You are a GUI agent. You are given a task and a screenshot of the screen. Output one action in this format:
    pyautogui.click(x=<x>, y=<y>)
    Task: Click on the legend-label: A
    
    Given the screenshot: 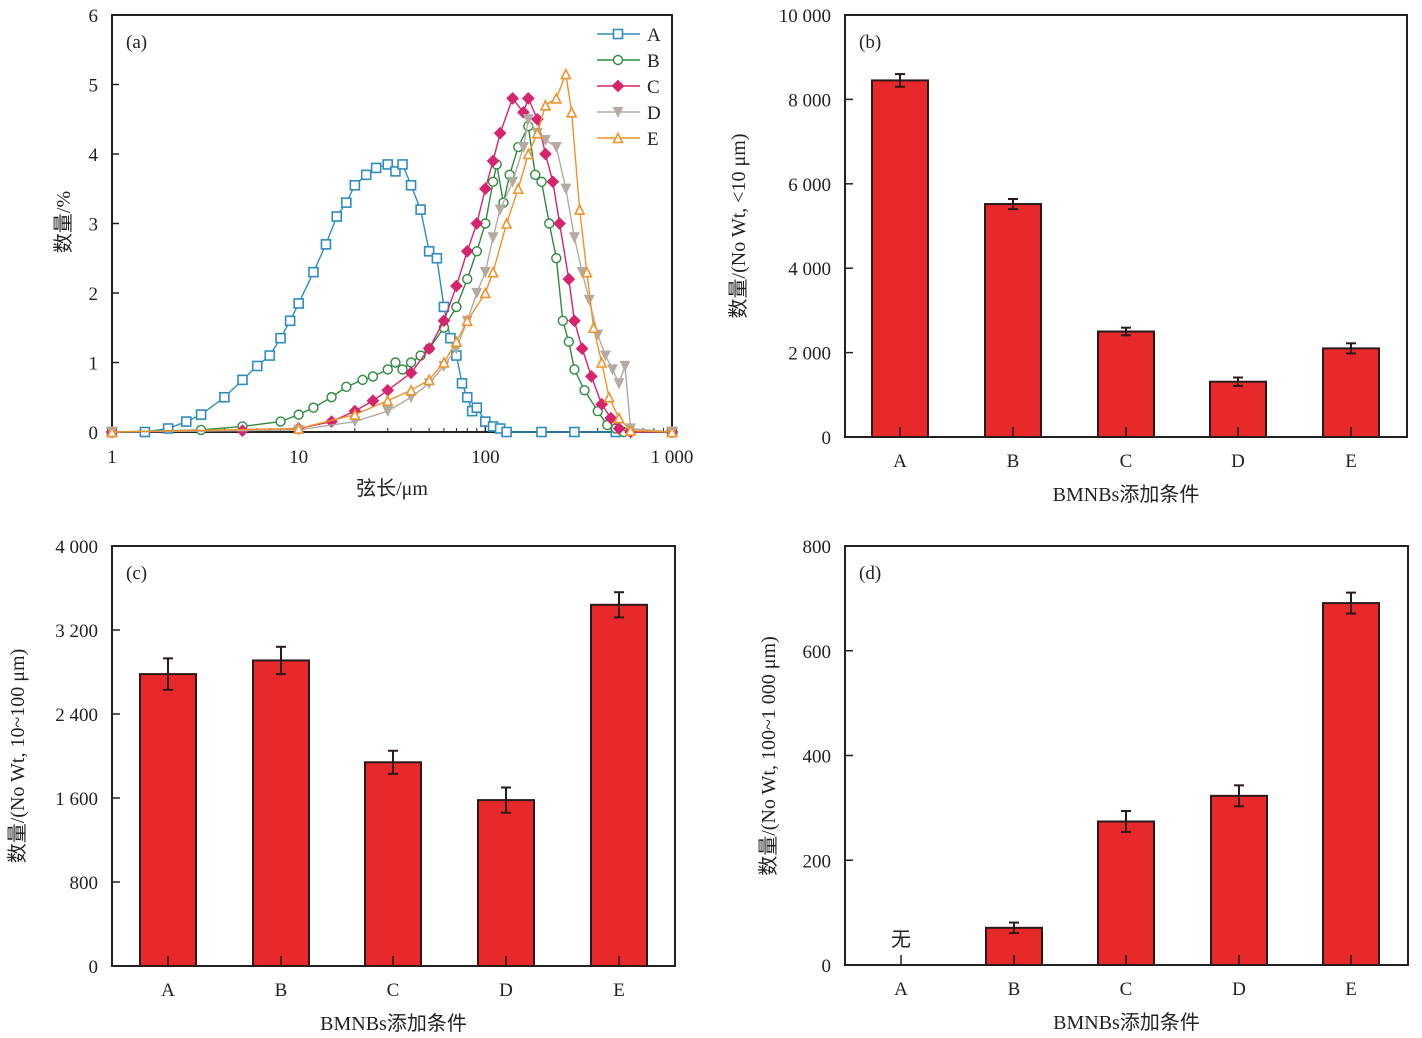 What is the action you would take?
    pyautogui.click(x=654, y=35)
    